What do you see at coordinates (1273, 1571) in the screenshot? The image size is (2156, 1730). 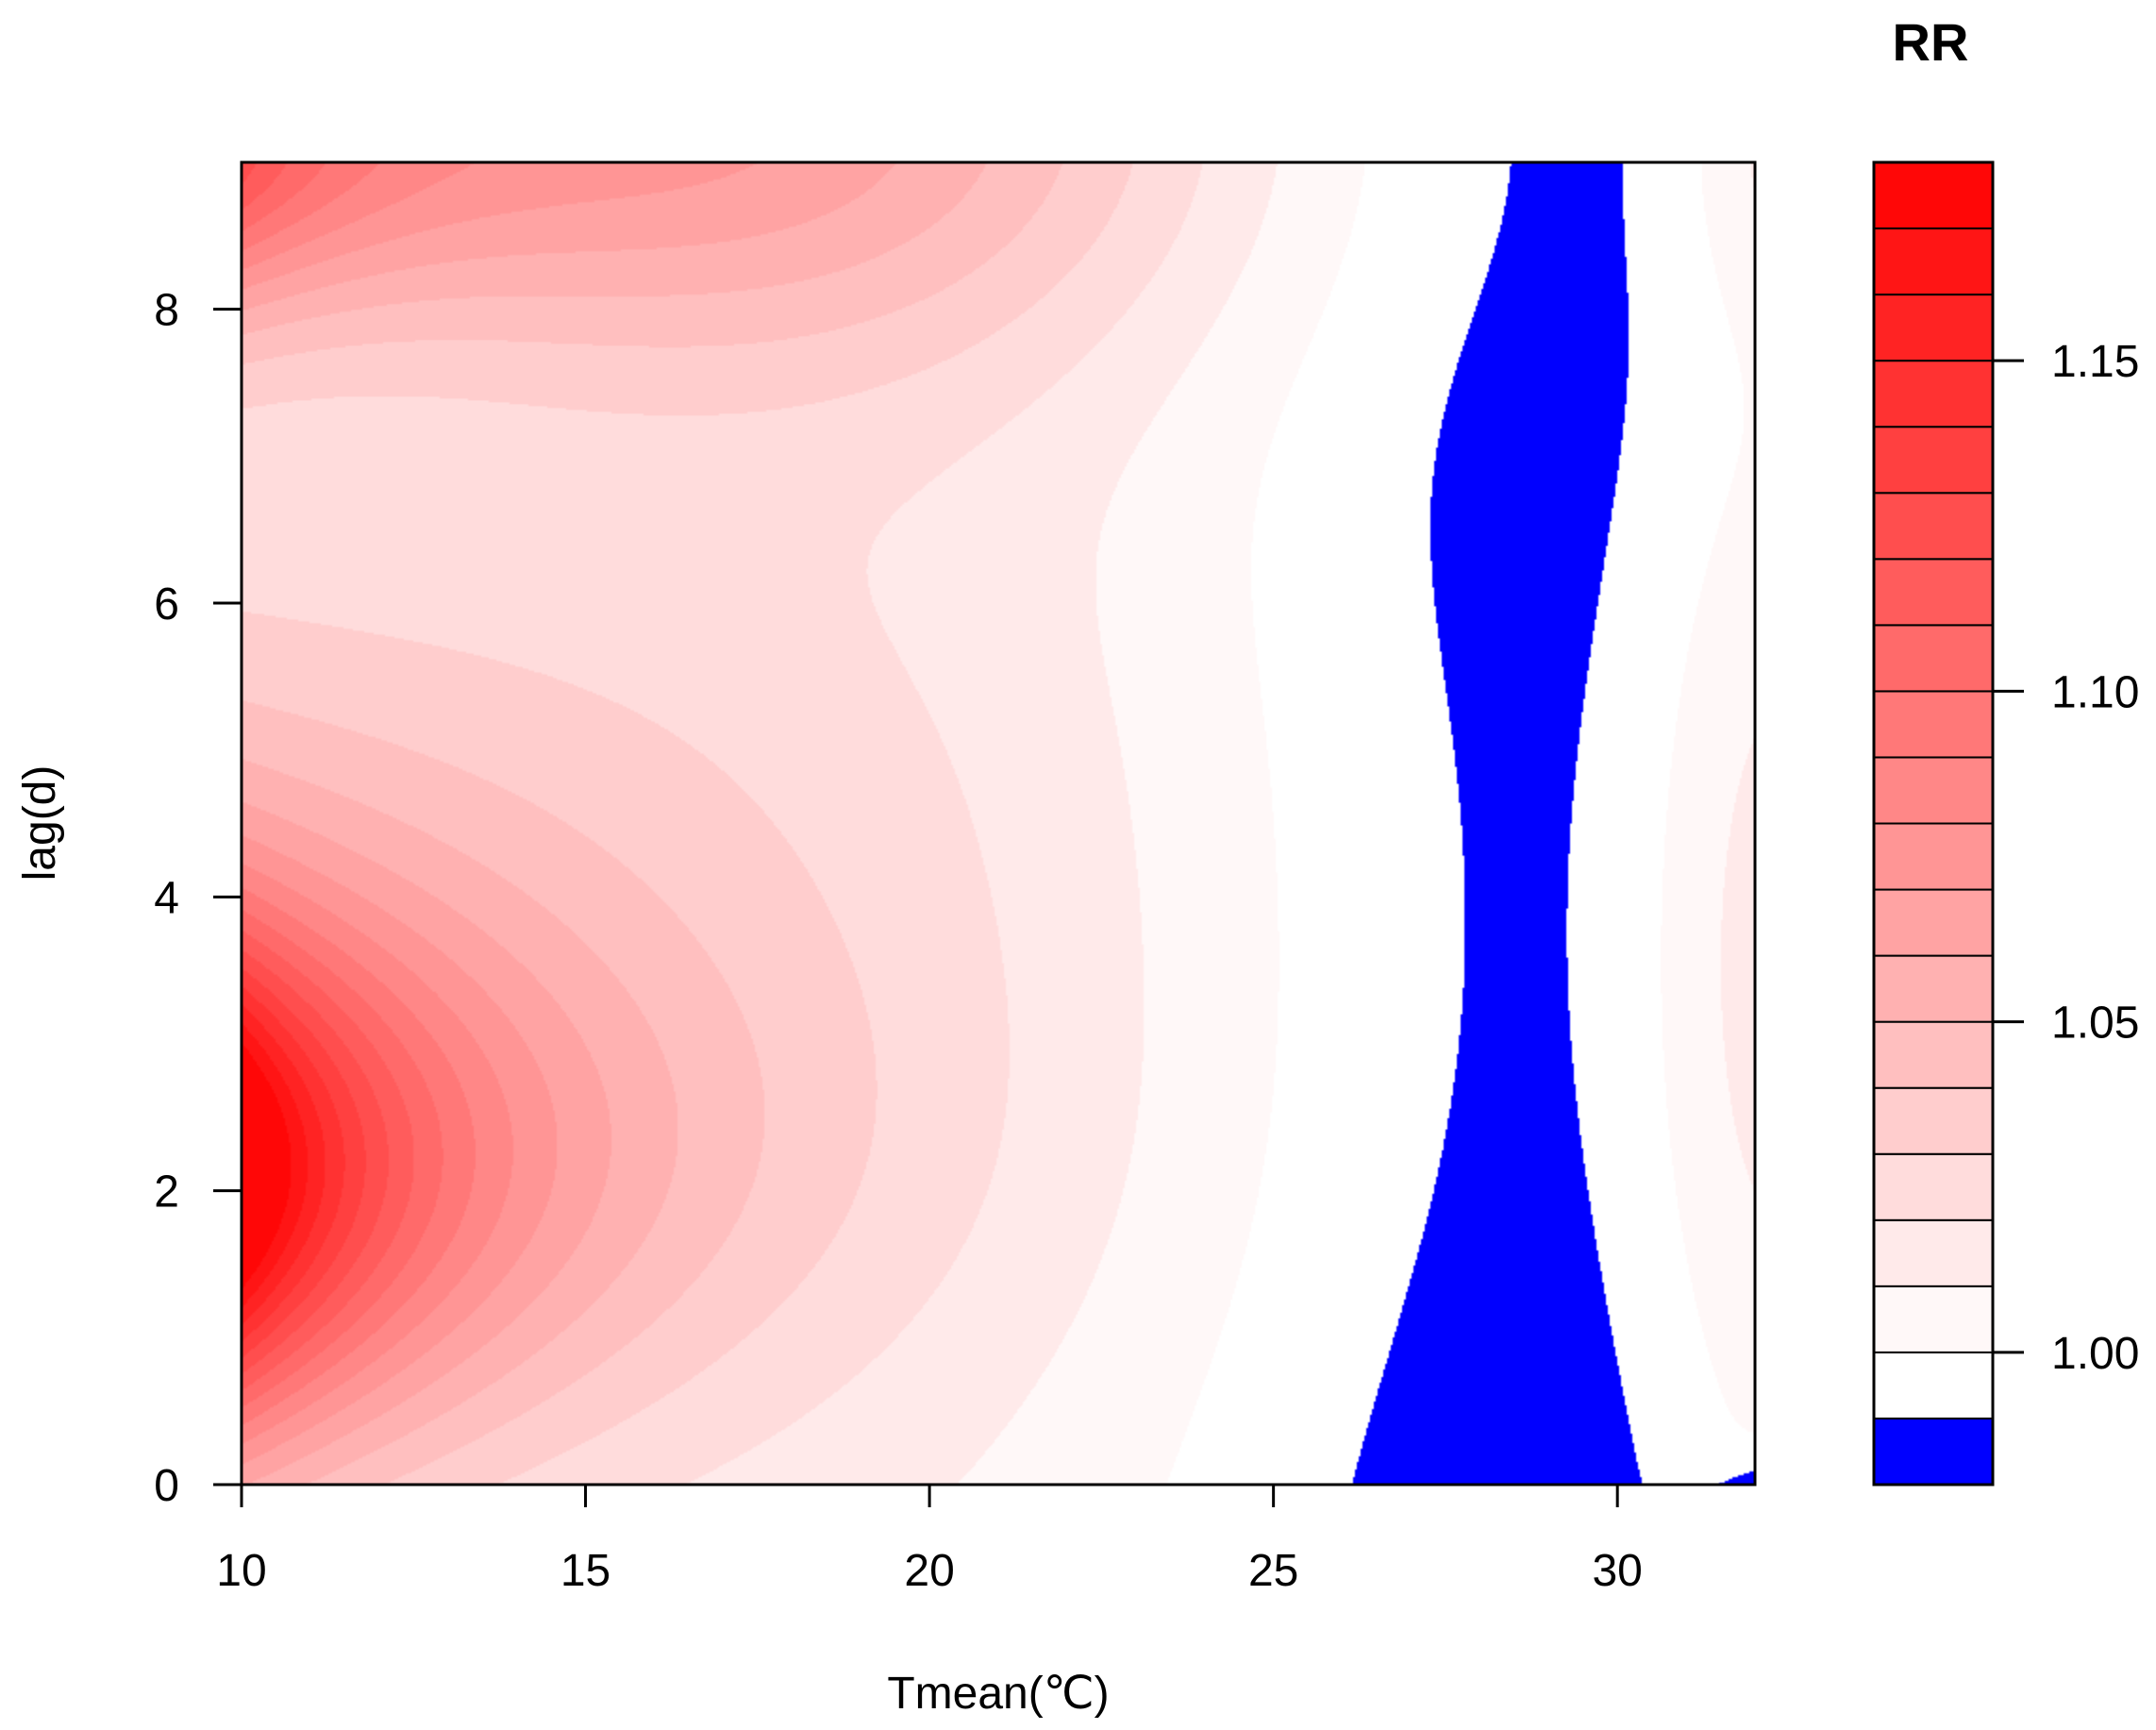 I see `x-tick-label: 25` at bounding box center [1273, 1571].